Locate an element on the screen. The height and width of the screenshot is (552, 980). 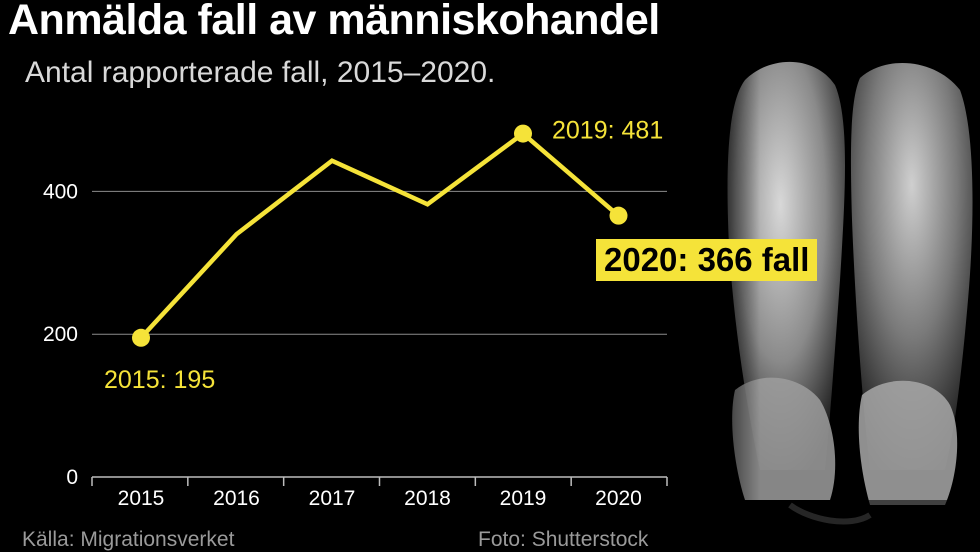
photo-credit: Foto: Shutterstock is located at coordinates (563, 539).